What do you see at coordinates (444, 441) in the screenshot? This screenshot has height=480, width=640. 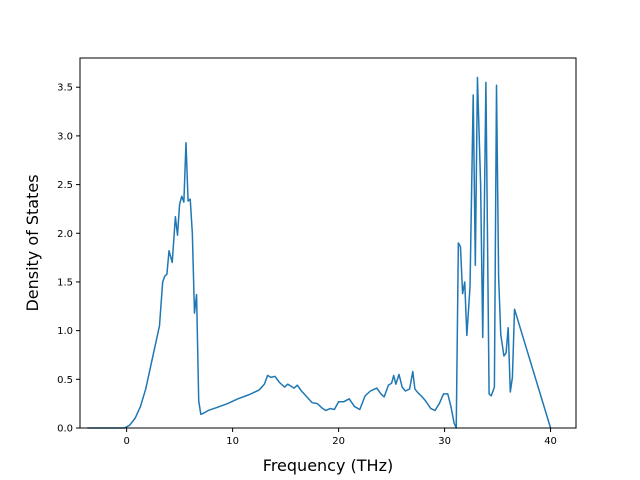 I see `x-tick-label: 30` at bounding box center [444, 441].